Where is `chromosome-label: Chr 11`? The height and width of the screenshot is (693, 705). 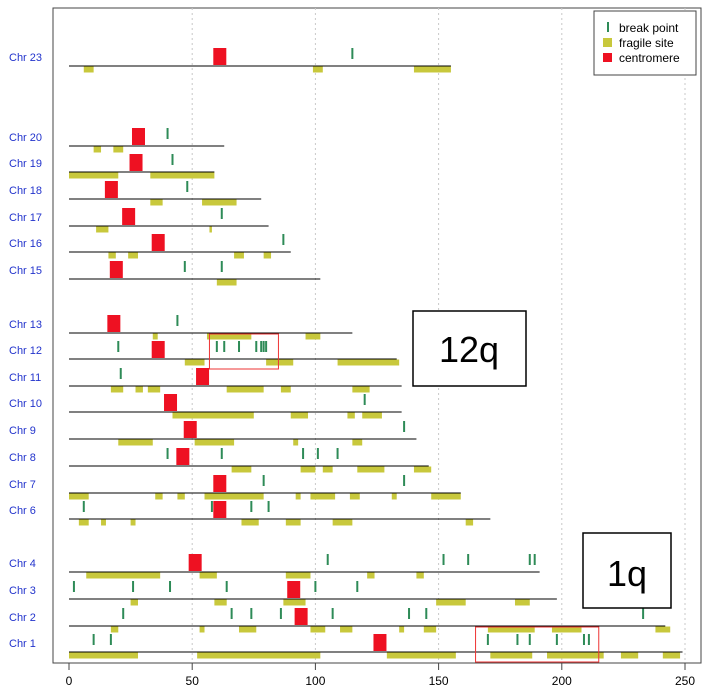
chromosome-label: Chr 11 is located at coordinates (25, 378).